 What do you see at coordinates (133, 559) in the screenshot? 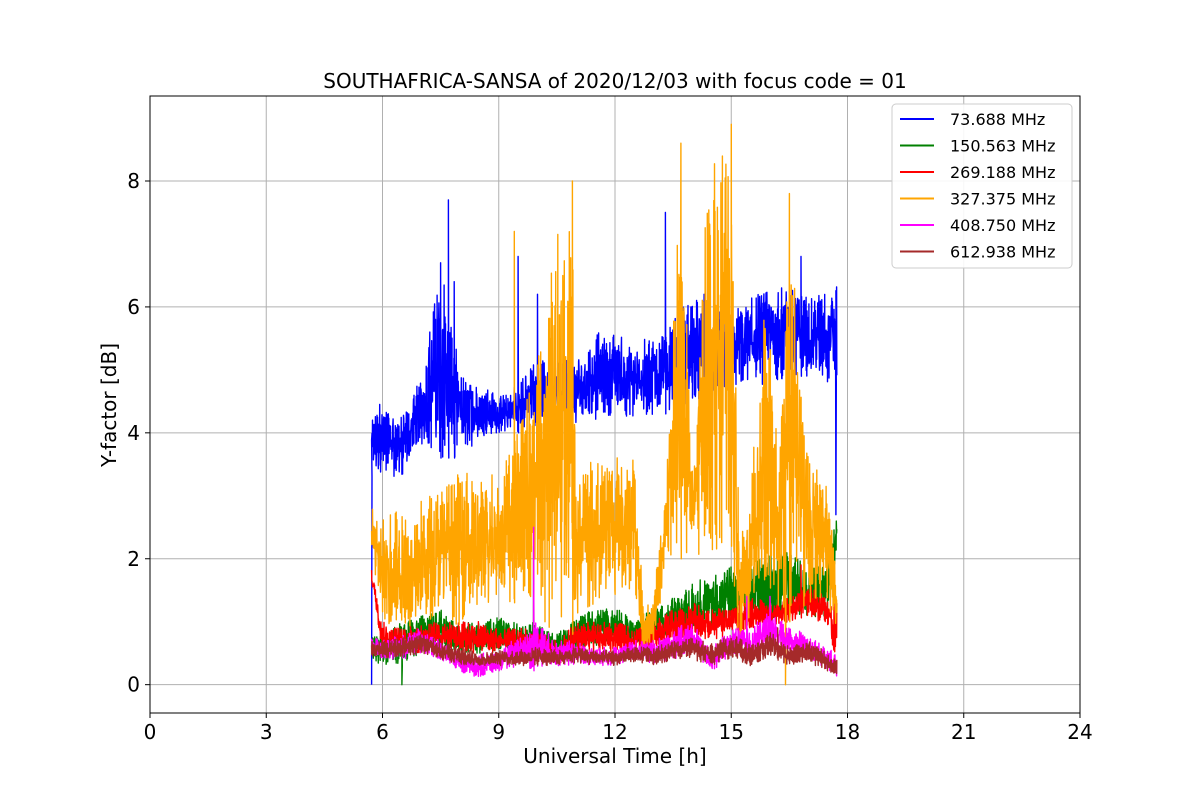
I see `y-tick-label: 2` at bounding box center [133, 559].